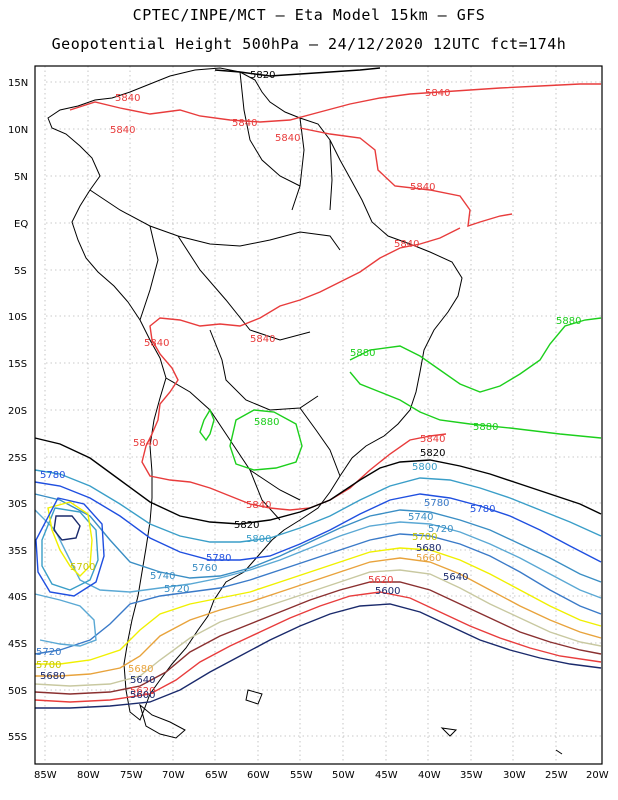  What do you see at coordinates (424, 467) in the screenshot?
I see `label-5800: 5800` at bounding box center [424, 467].